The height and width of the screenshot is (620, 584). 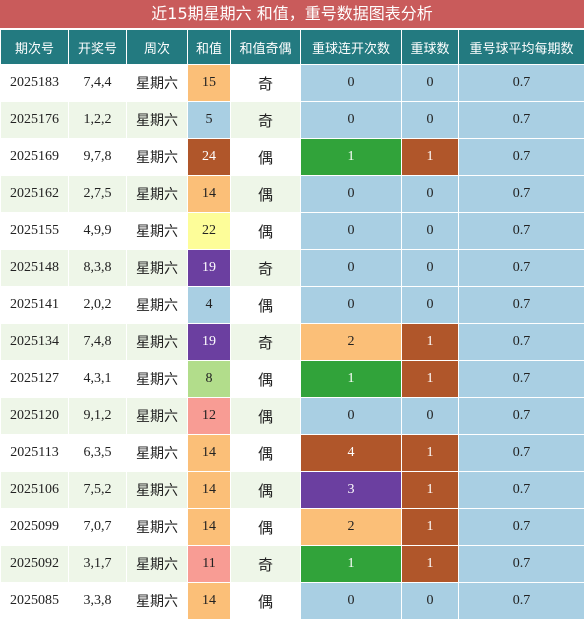 What do you see at coordinates (209, 564) in the screenshot?
I see `cell-sum: 11` at bounding box center [209, 564].